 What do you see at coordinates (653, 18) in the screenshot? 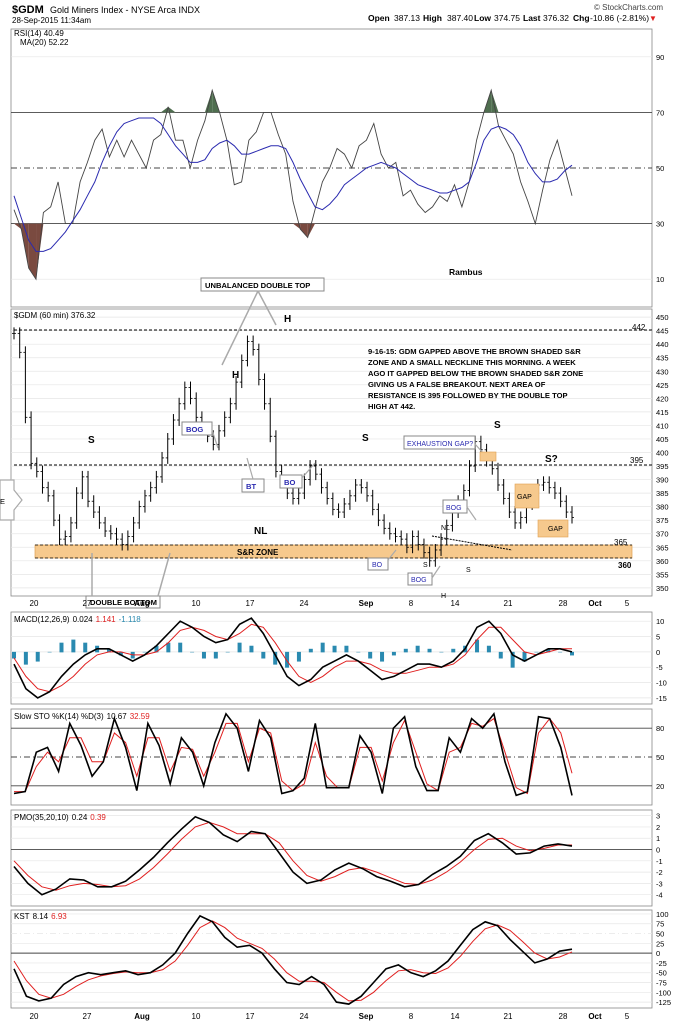
I see `down-arrow-icon: ▼` at bounding box center [653, 18].